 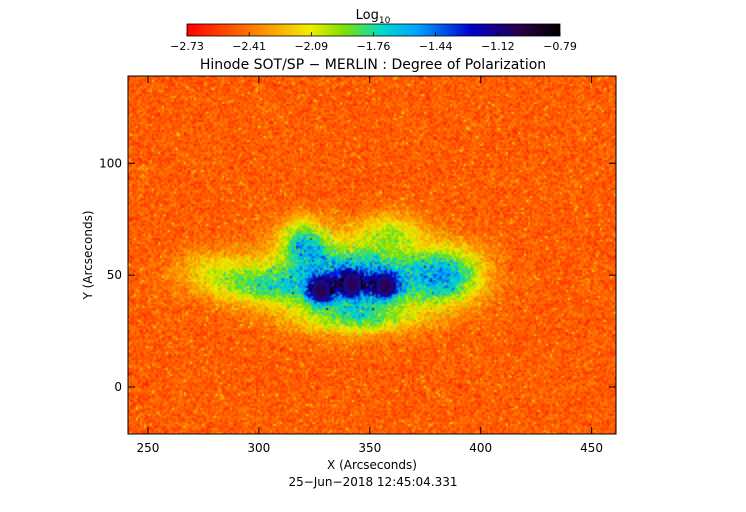 I want to click on colorbar-tick-label: −2.09, so click(x=311, y=46).